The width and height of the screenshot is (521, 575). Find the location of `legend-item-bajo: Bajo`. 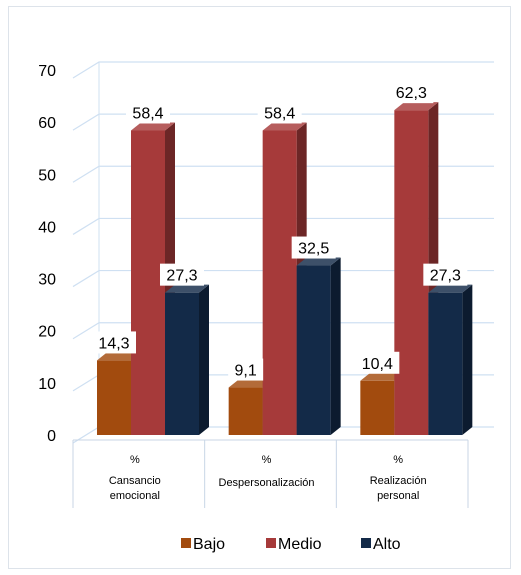

legend-item-bajo: Bajo is located at coordinates (203, 544).